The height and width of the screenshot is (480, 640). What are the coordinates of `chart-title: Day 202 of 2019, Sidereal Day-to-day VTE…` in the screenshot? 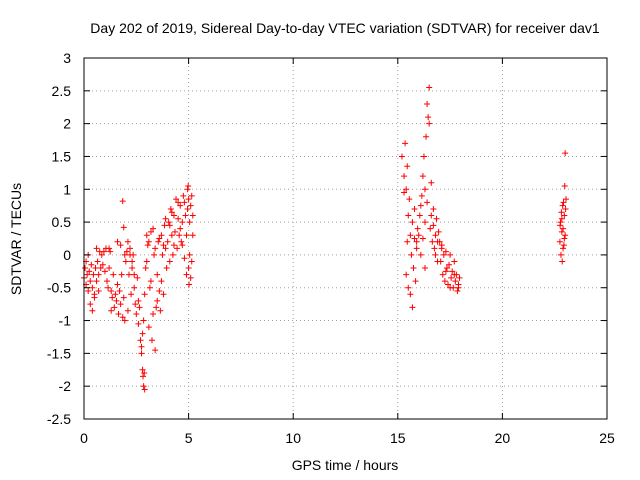 It's located at (345, 28).